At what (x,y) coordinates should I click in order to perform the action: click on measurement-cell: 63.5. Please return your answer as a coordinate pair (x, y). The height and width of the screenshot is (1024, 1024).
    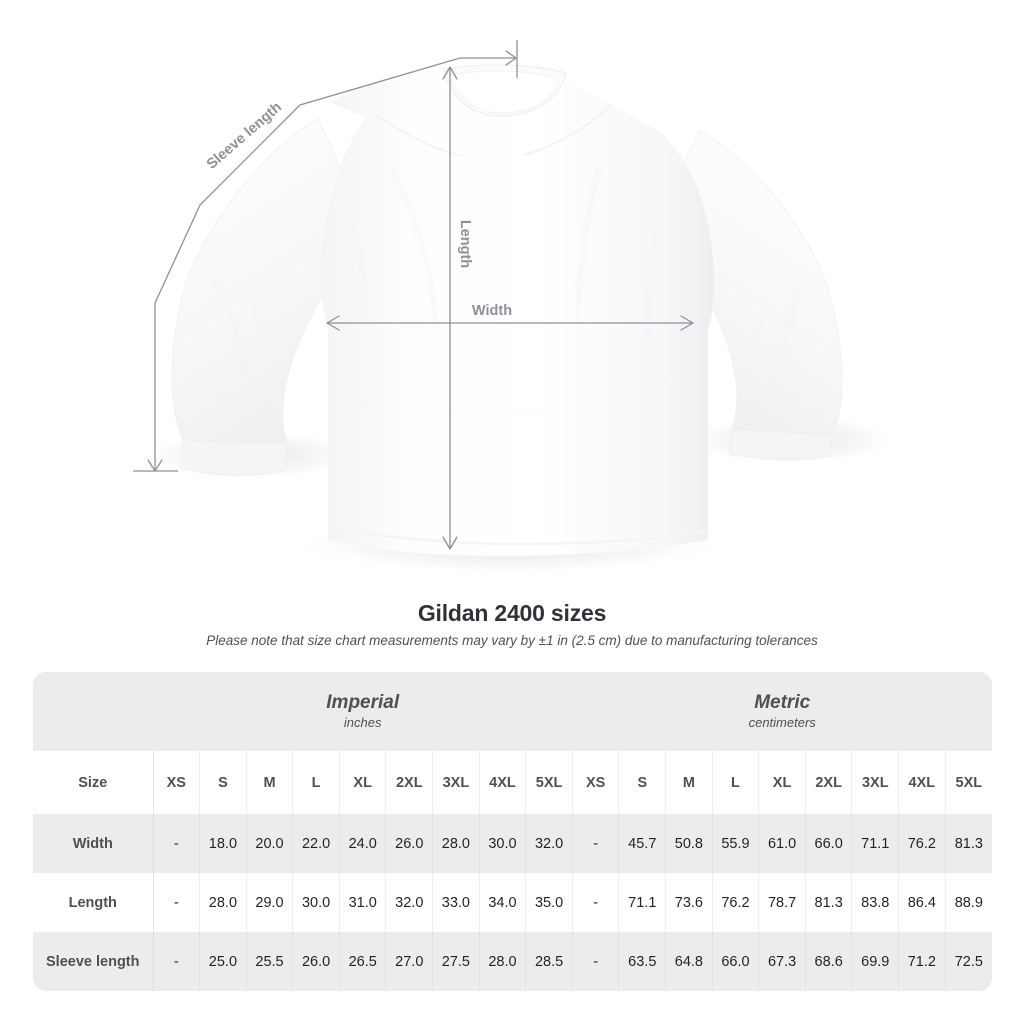
    Looking at the image, I should click on (642, 961).